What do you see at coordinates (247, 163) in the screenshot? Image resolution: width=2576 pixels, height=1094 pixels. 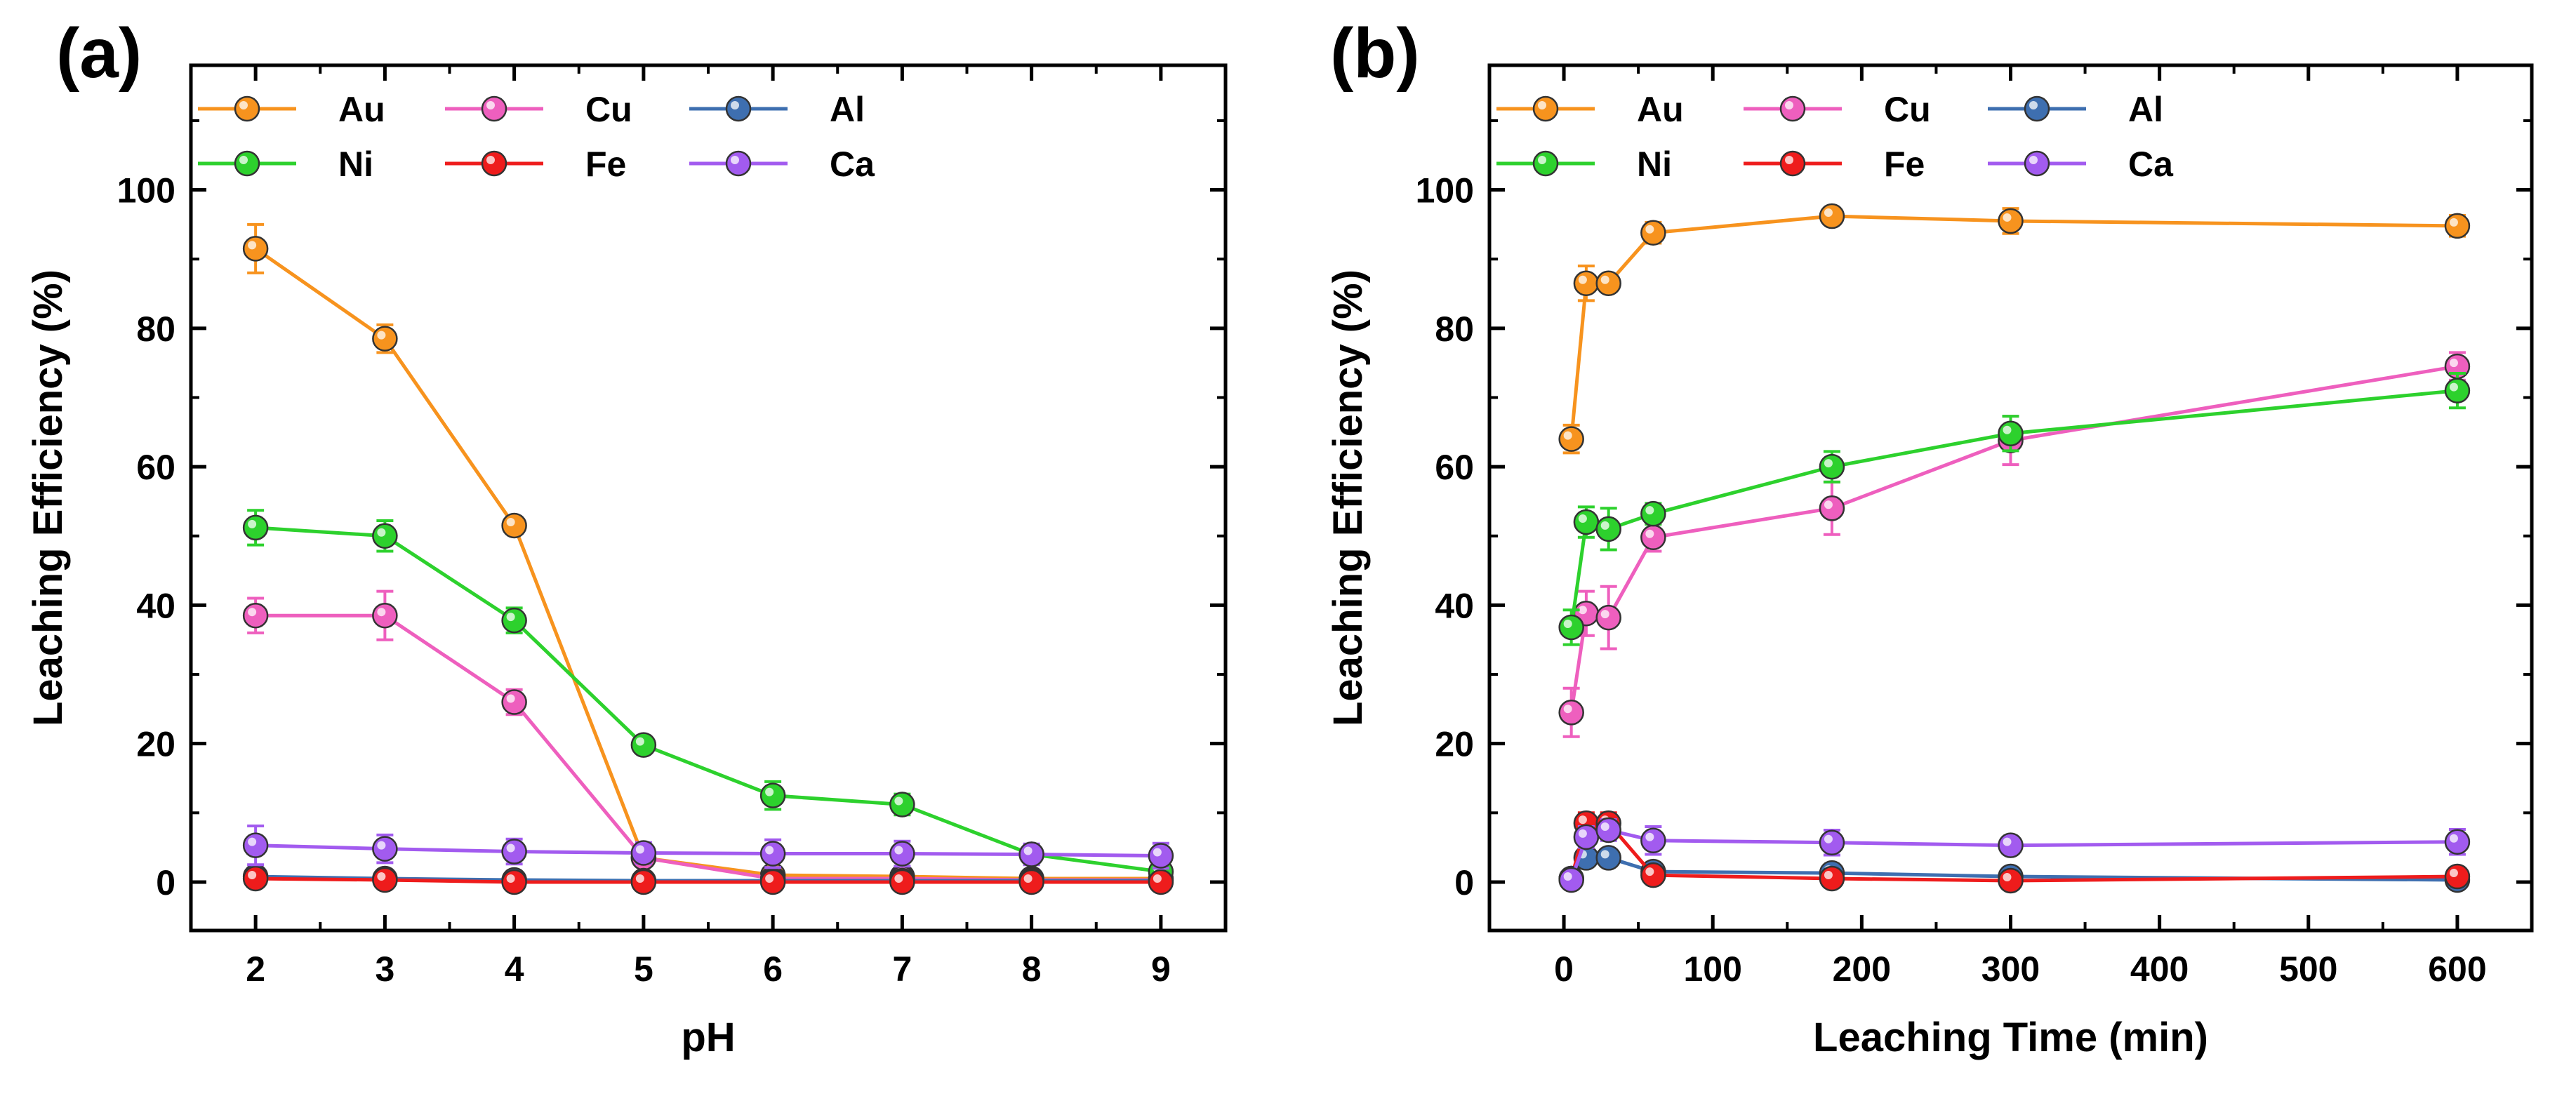 I see `legend-marker-ni` at bounding box center [247, 163].